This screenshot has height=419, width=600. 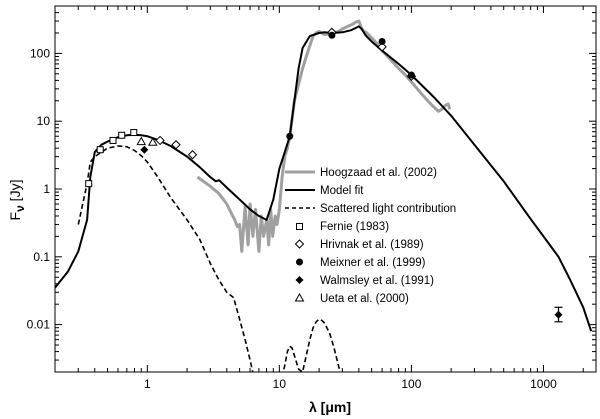 I want to click on legend-symbol-ueta, so click(x=299, y=297).